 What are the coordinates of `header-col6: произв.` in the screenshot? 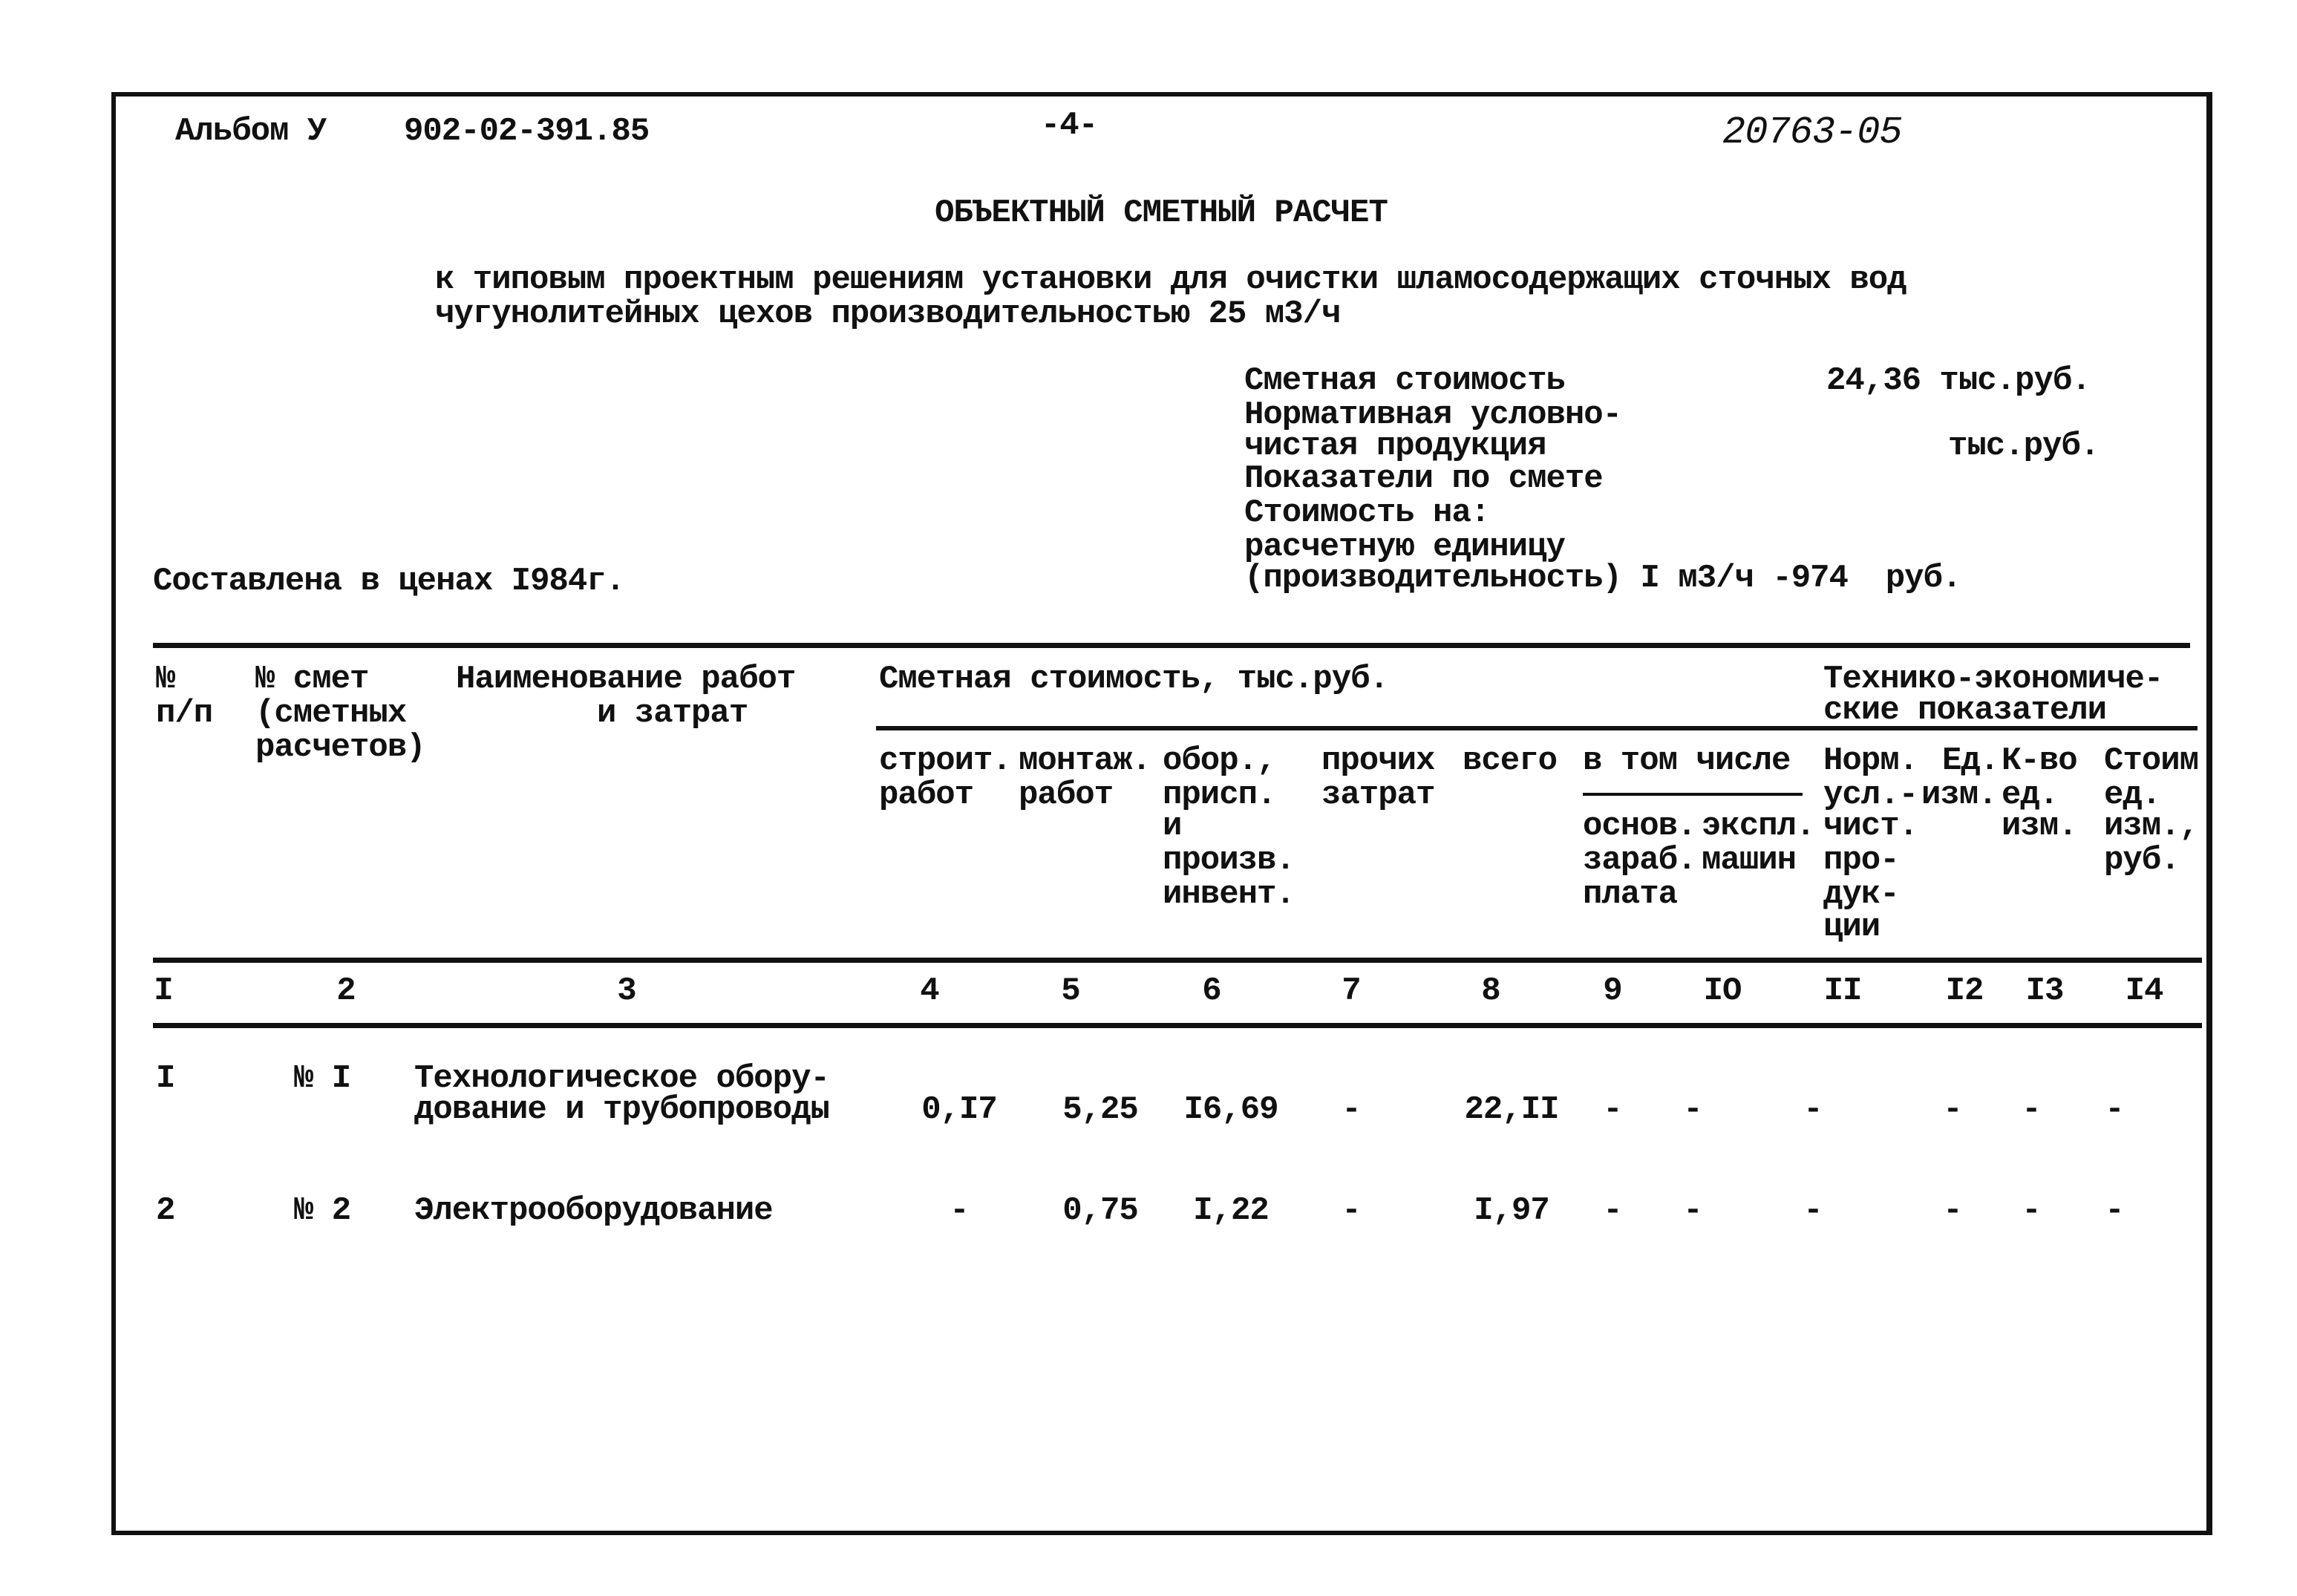 It's located at (1229, 861).